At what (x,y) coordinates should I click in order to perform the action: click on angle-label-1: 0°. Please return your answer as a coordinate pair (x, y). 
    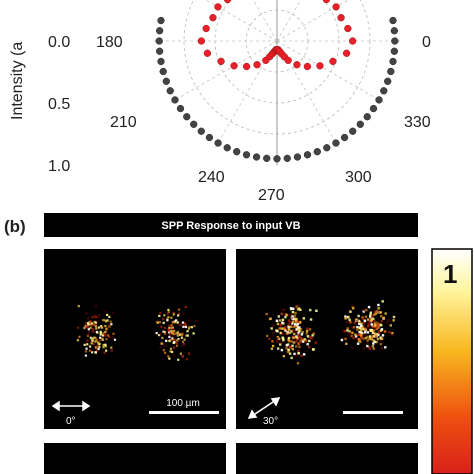
    Looking at the image, I should click on (71, 421).